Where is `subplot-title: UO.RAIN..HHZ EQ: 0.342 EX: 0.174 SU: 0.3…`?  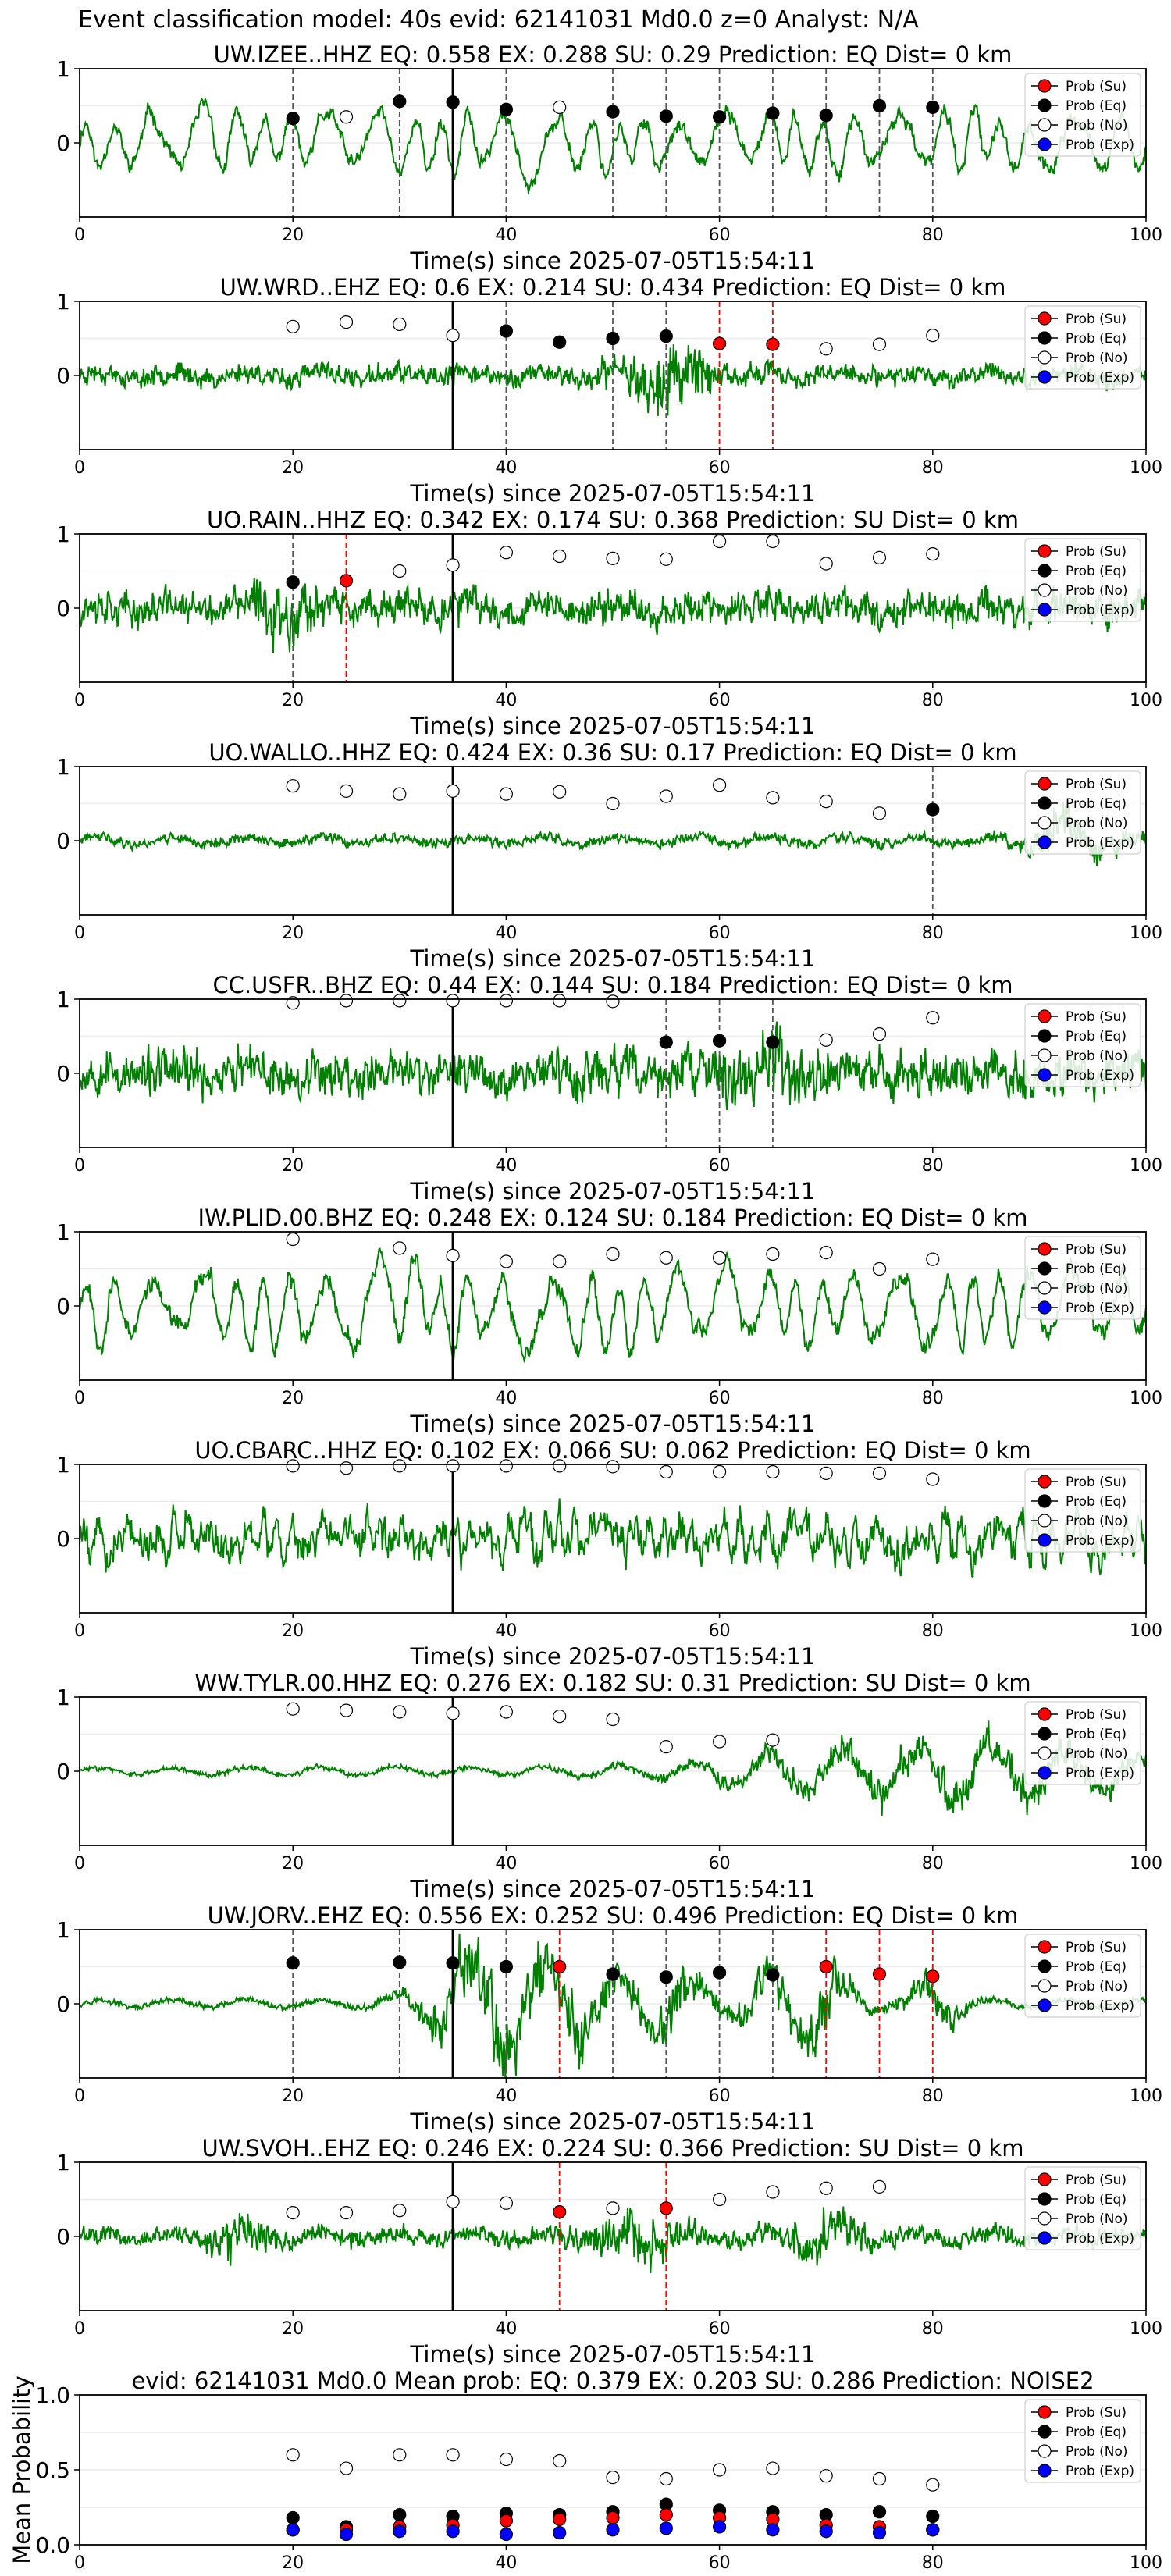
subplot-title: UO.RAIN..HHZ EQ: 0.342 EX: 0.174 SU: 0.3… is located at coordinates (613, 520).